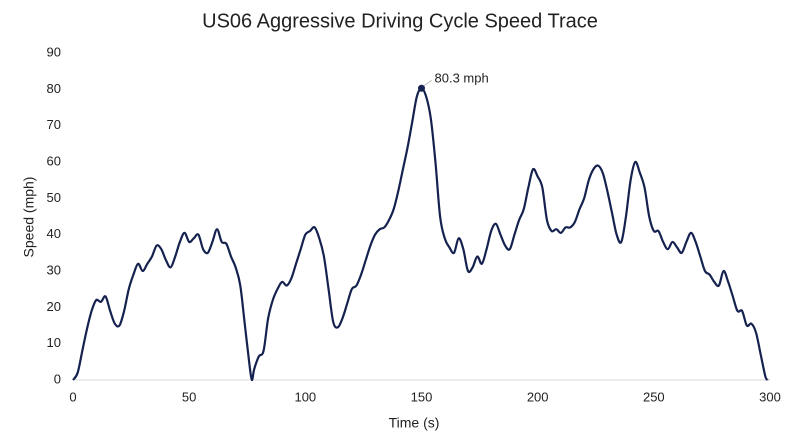 Image resolution: width=800 pixels, height=447 pixels. What do you see at coordinates (54, 233) in the screenshot?
I see `y-tick-label: 40` at bounding box center [54, 233].